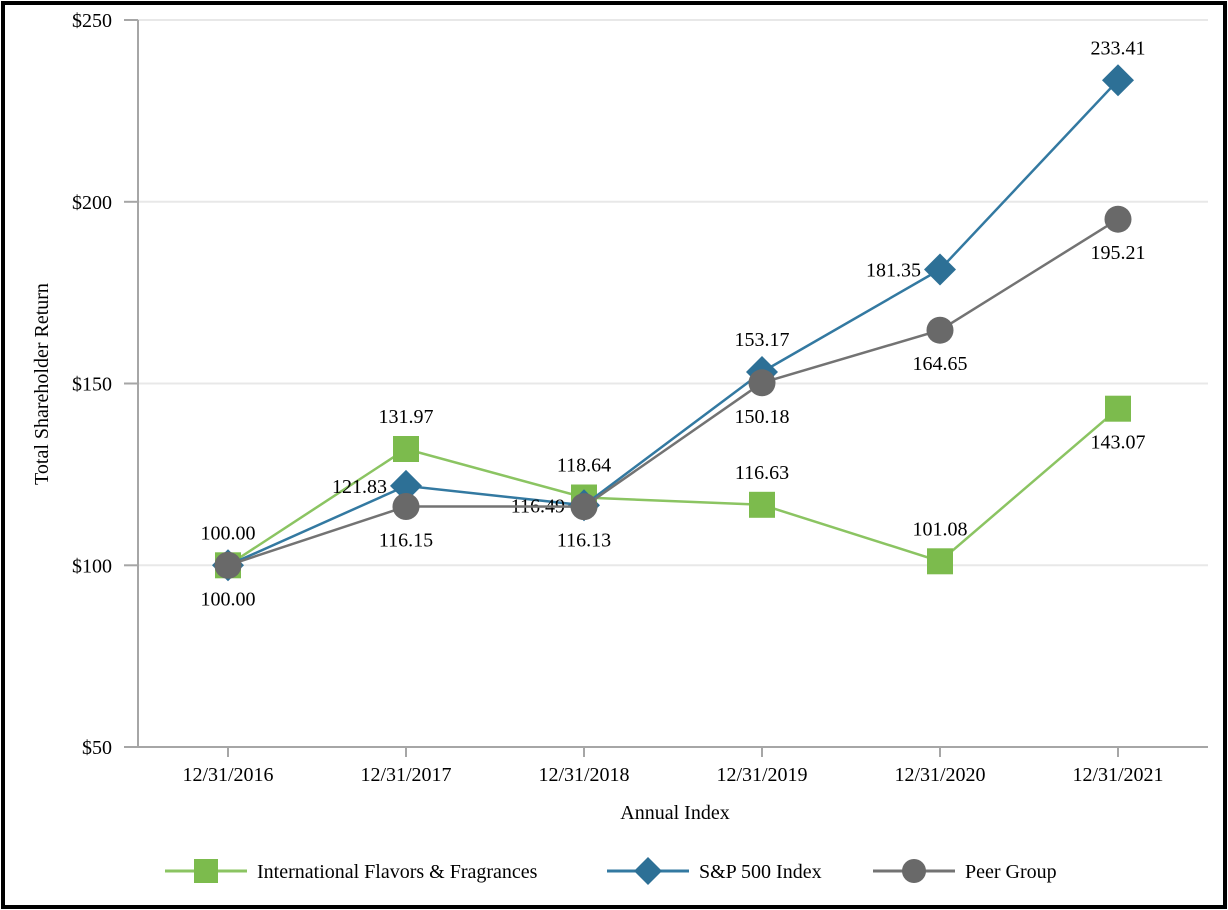  I want to click on data-point-label: 131.97, so click(406, 417).